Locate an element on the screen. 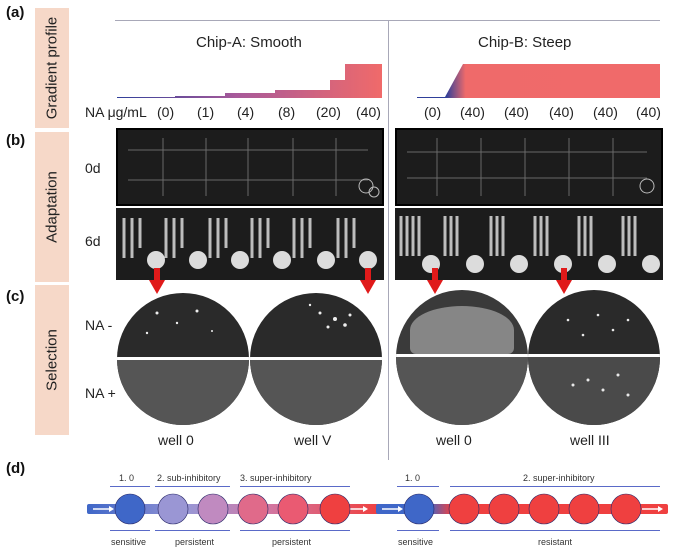  center-divider is located at coordinates (388, 240).